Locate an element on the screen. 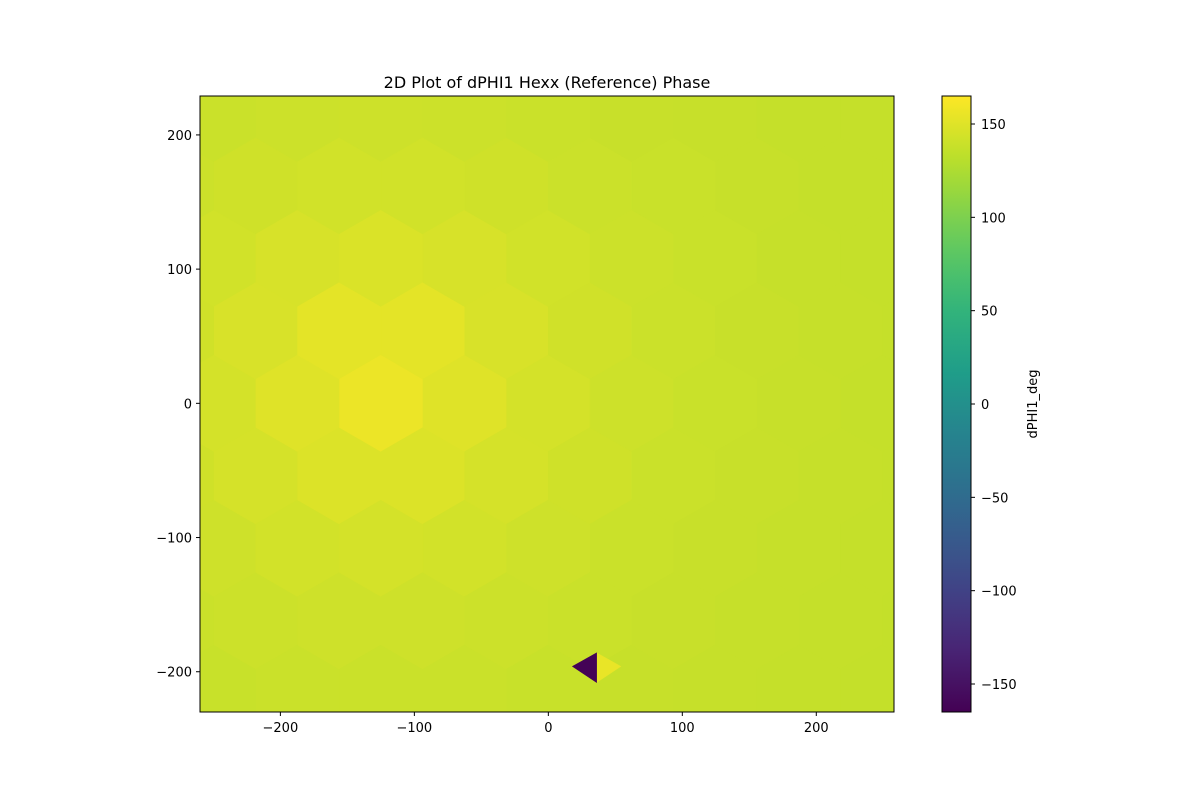 Image resolution: width=1200 pixels, height=800 pixels. x-tick-label: 100 is located at coordinates (682, 728).